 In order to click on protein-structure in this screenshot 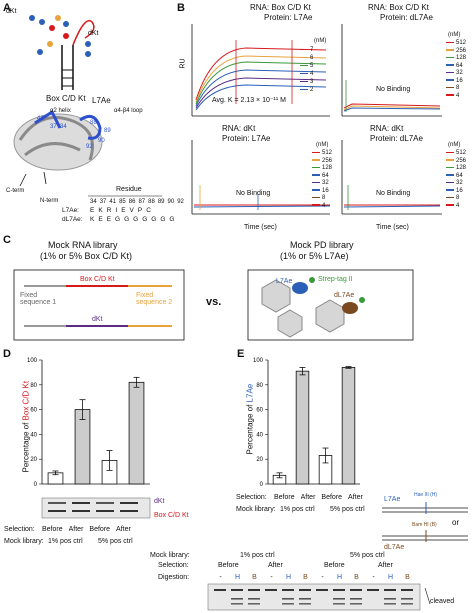, I will do `click(58, 148)`.